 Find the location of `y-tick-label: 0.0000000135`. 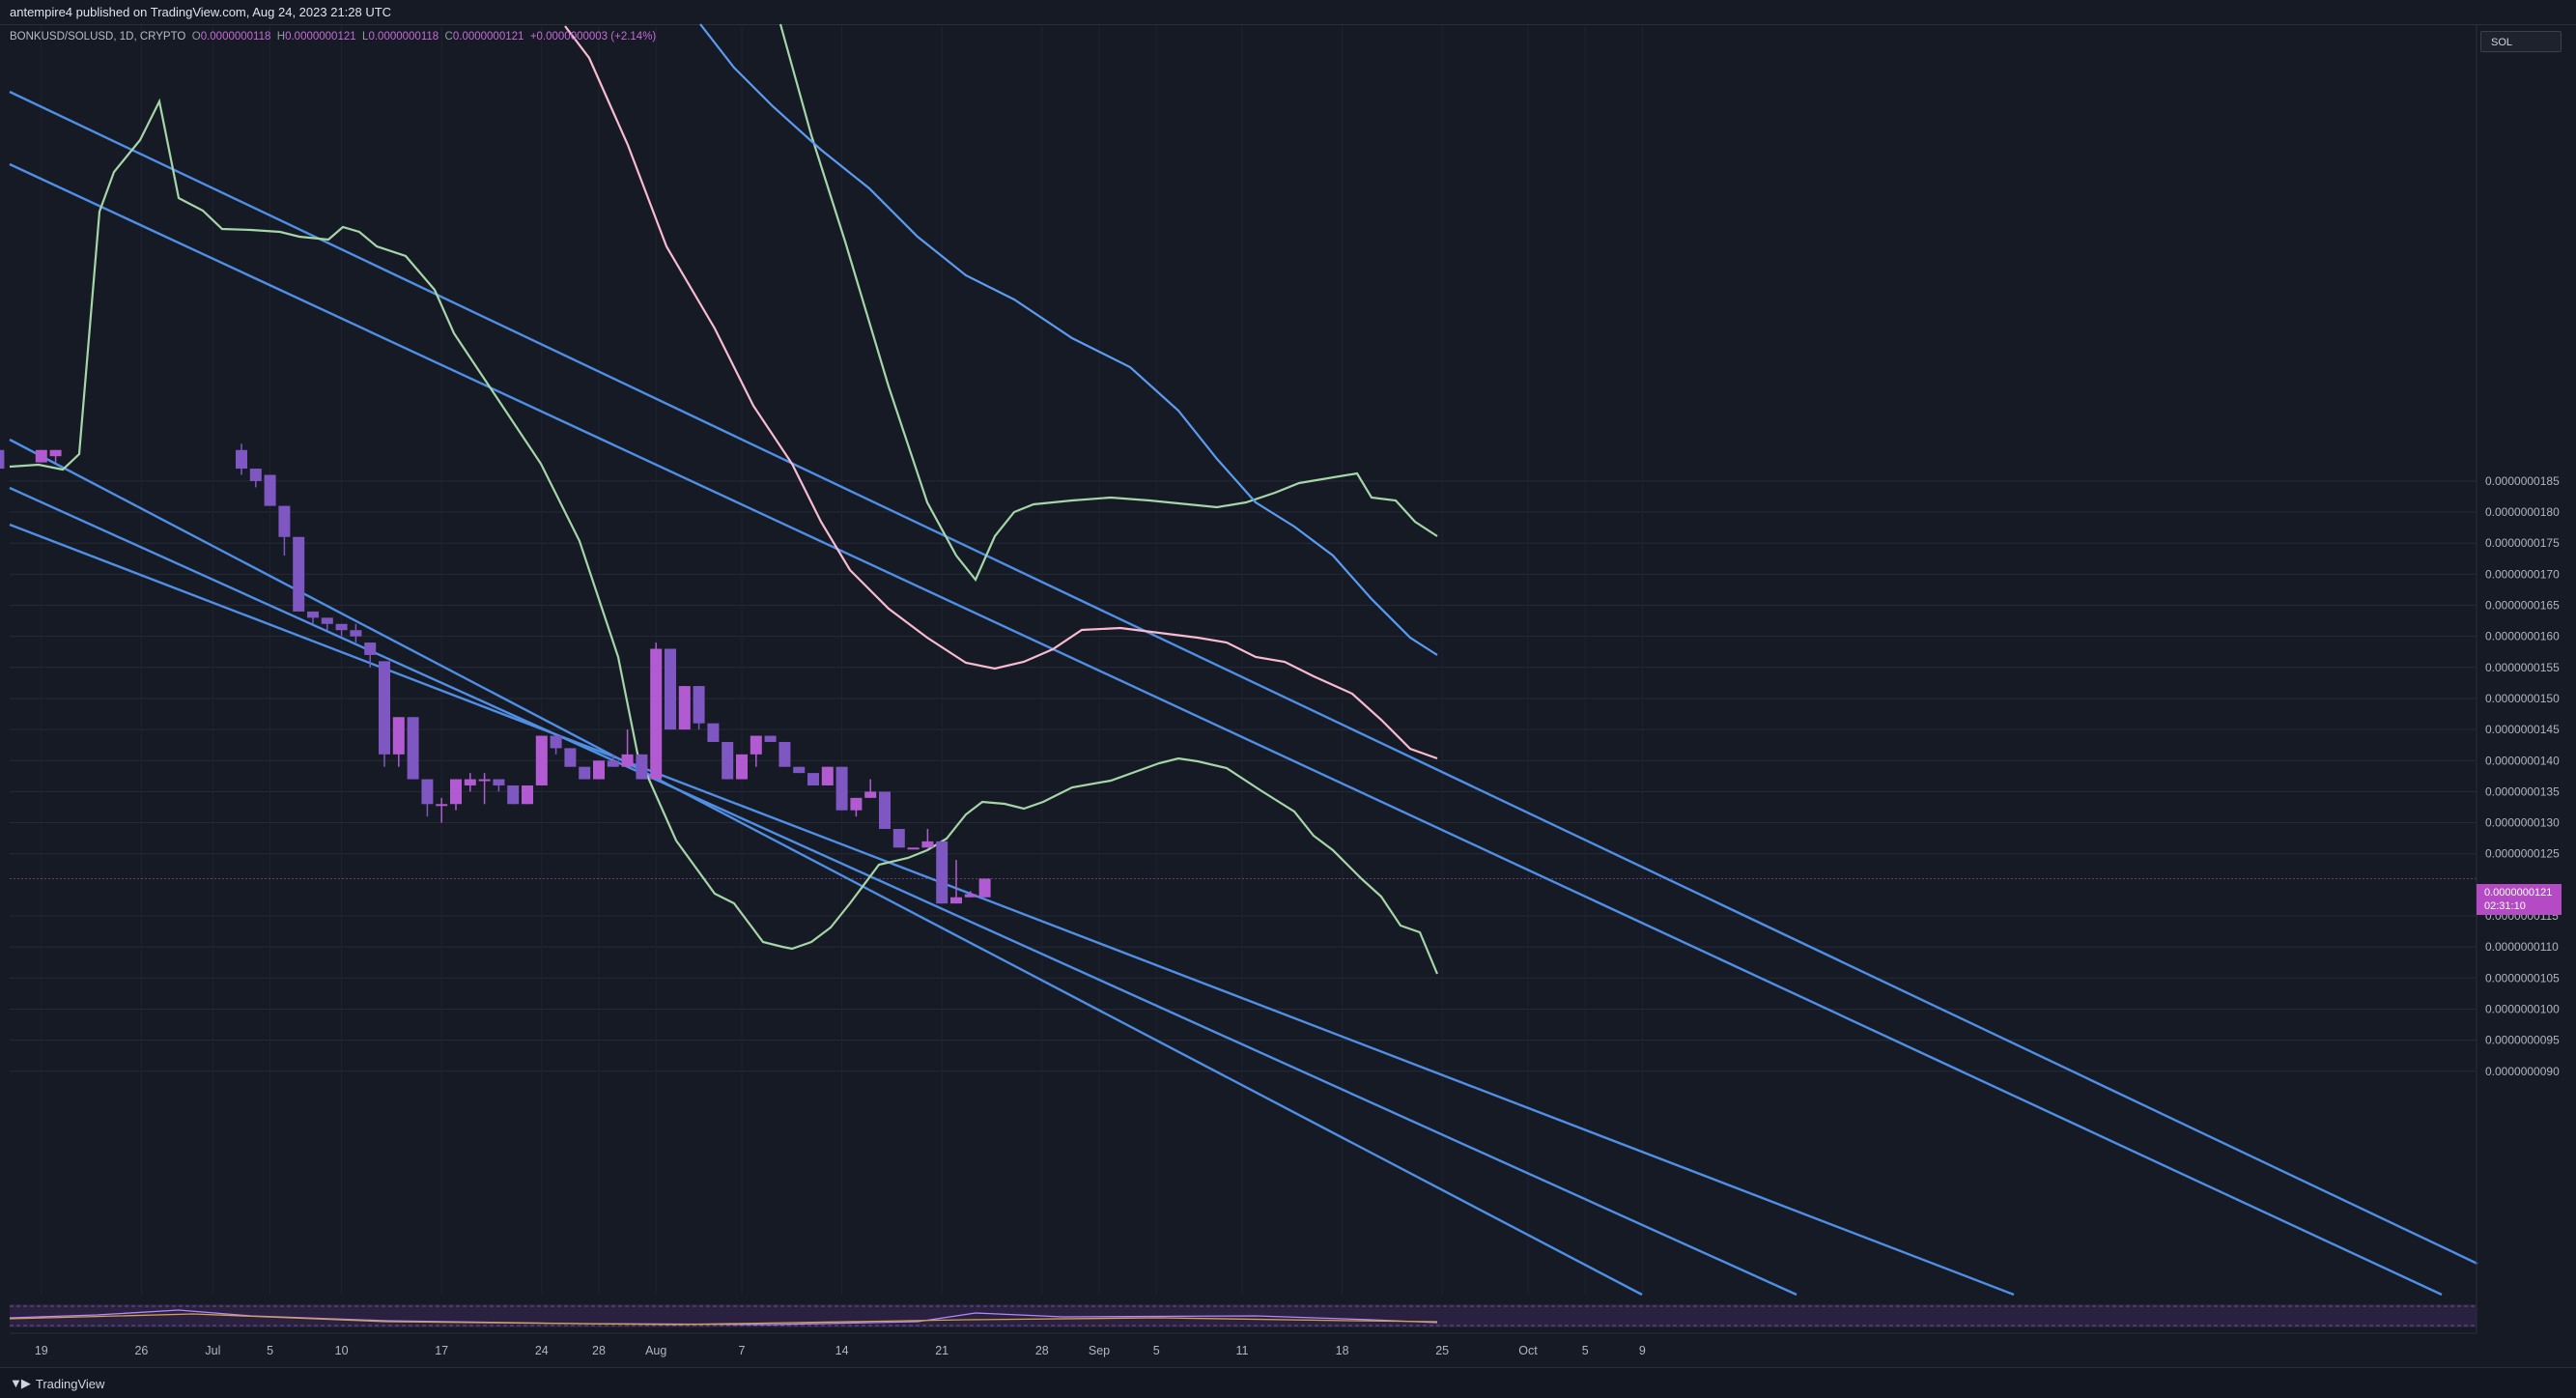

y-tick-label: 0.0000000135 is located at coordinates (2522, 791).